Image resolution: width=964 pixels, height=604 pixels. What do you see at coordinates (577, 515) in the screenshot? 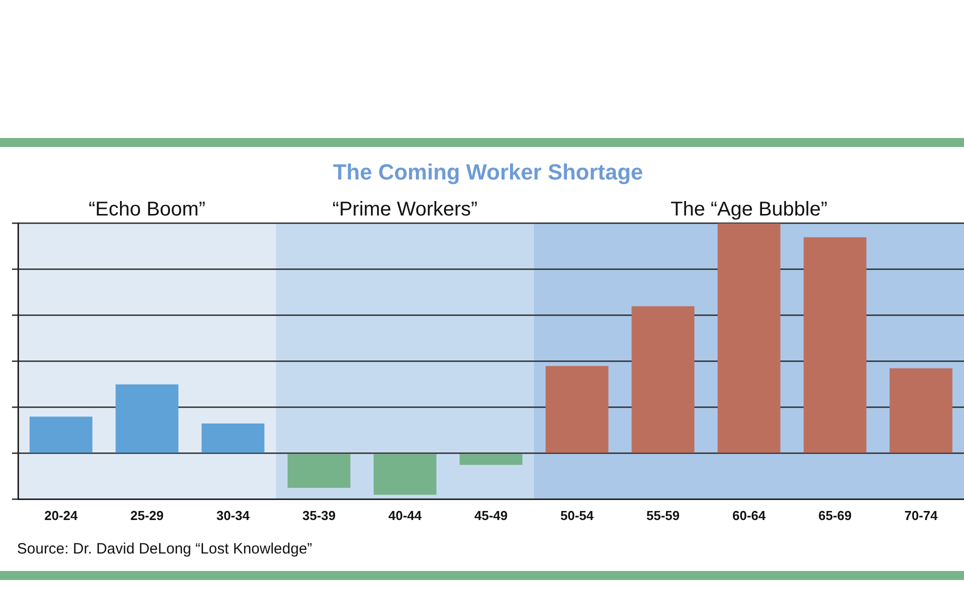
I see `x-tick-label: 50-54` at bounding box center [577, 515].